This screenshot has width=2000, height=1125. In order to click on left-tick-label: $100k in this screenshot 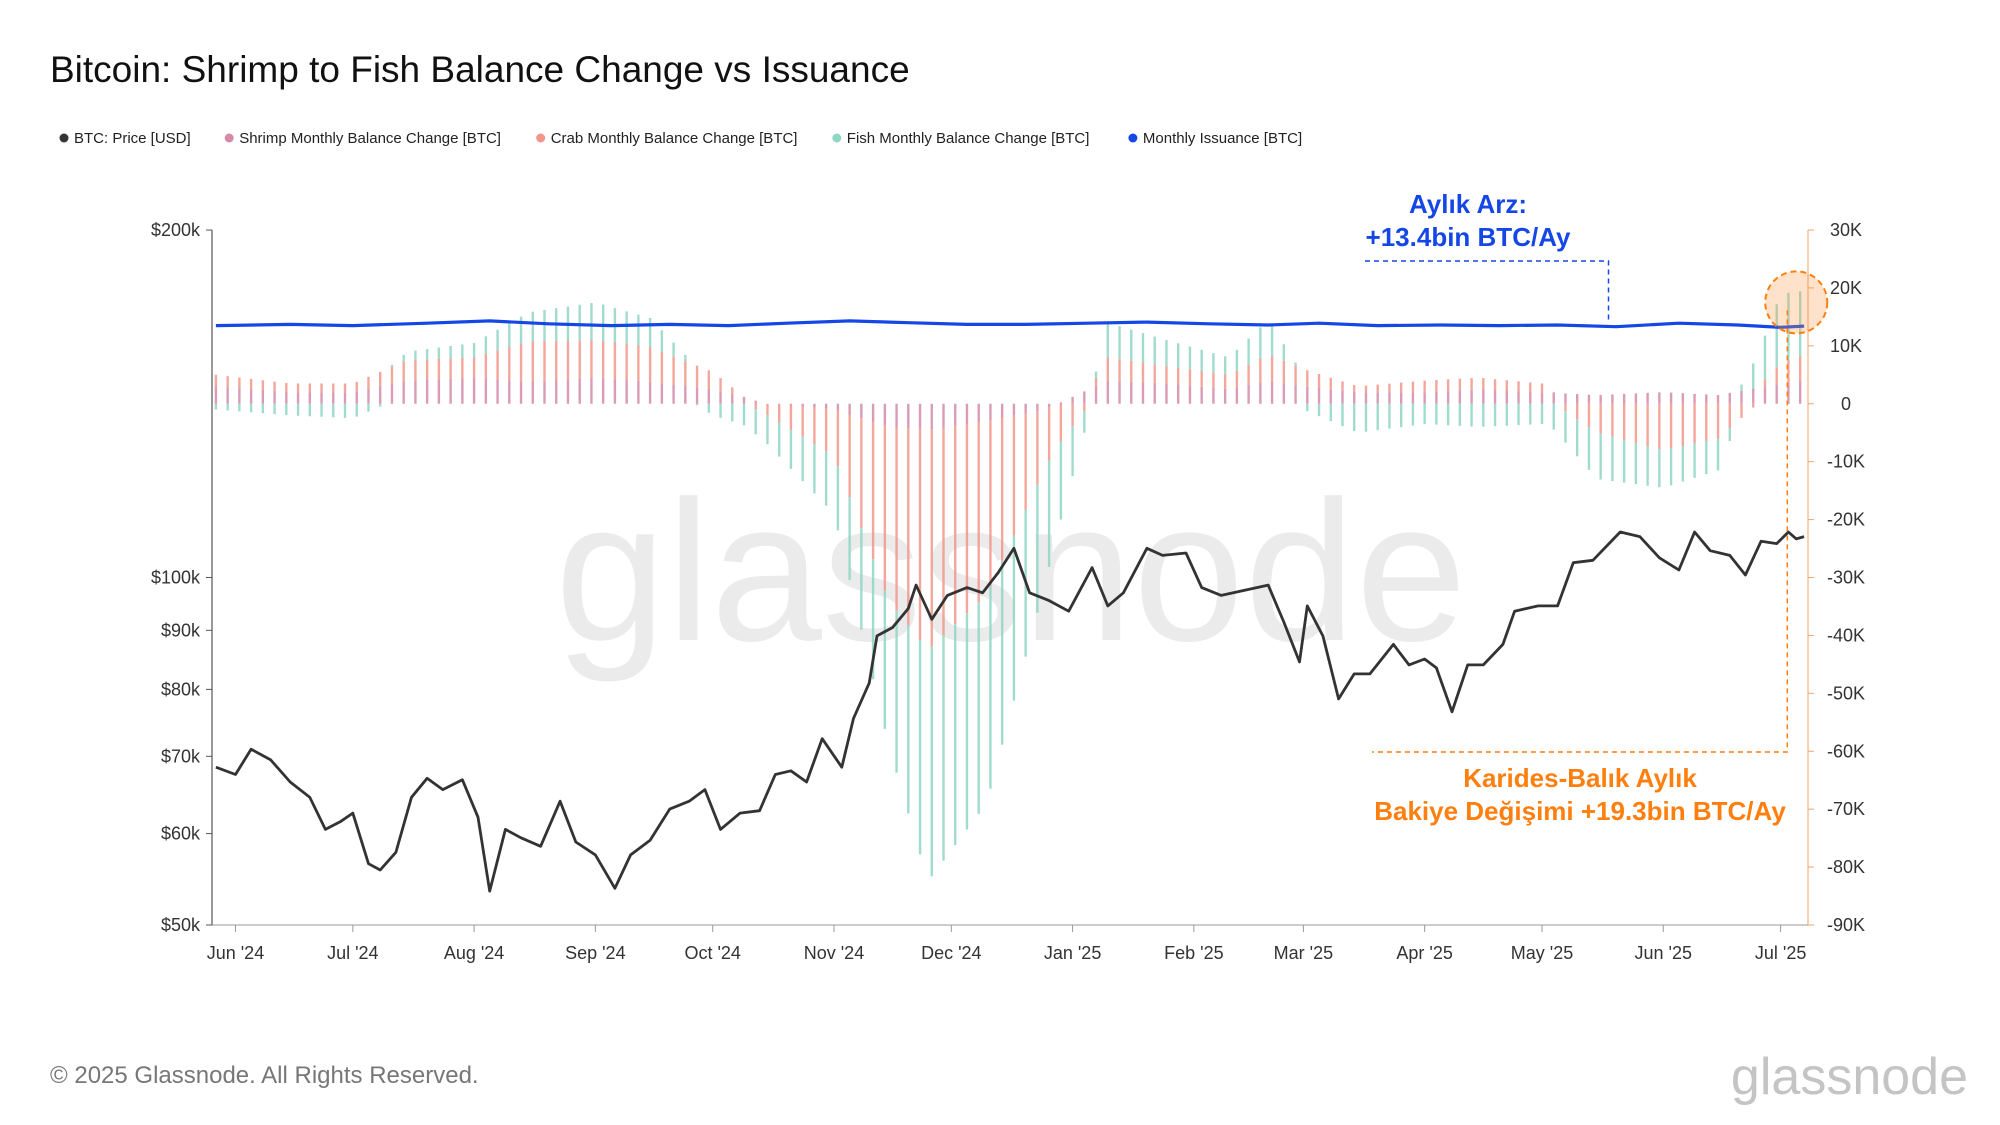, I will do `click(176, 578)`.